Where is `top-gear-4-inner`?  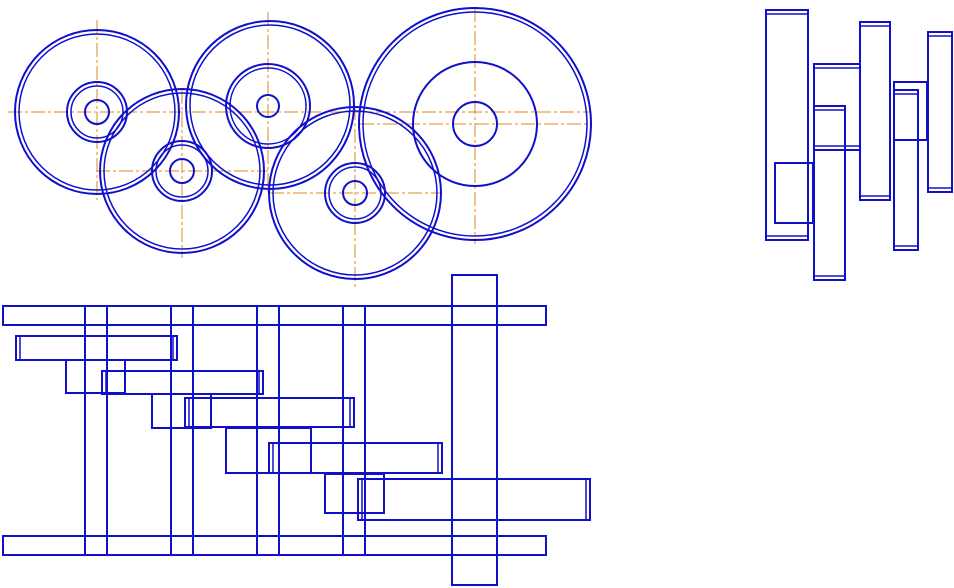
top-gear-4-inner is located at coordinates (355, 458).